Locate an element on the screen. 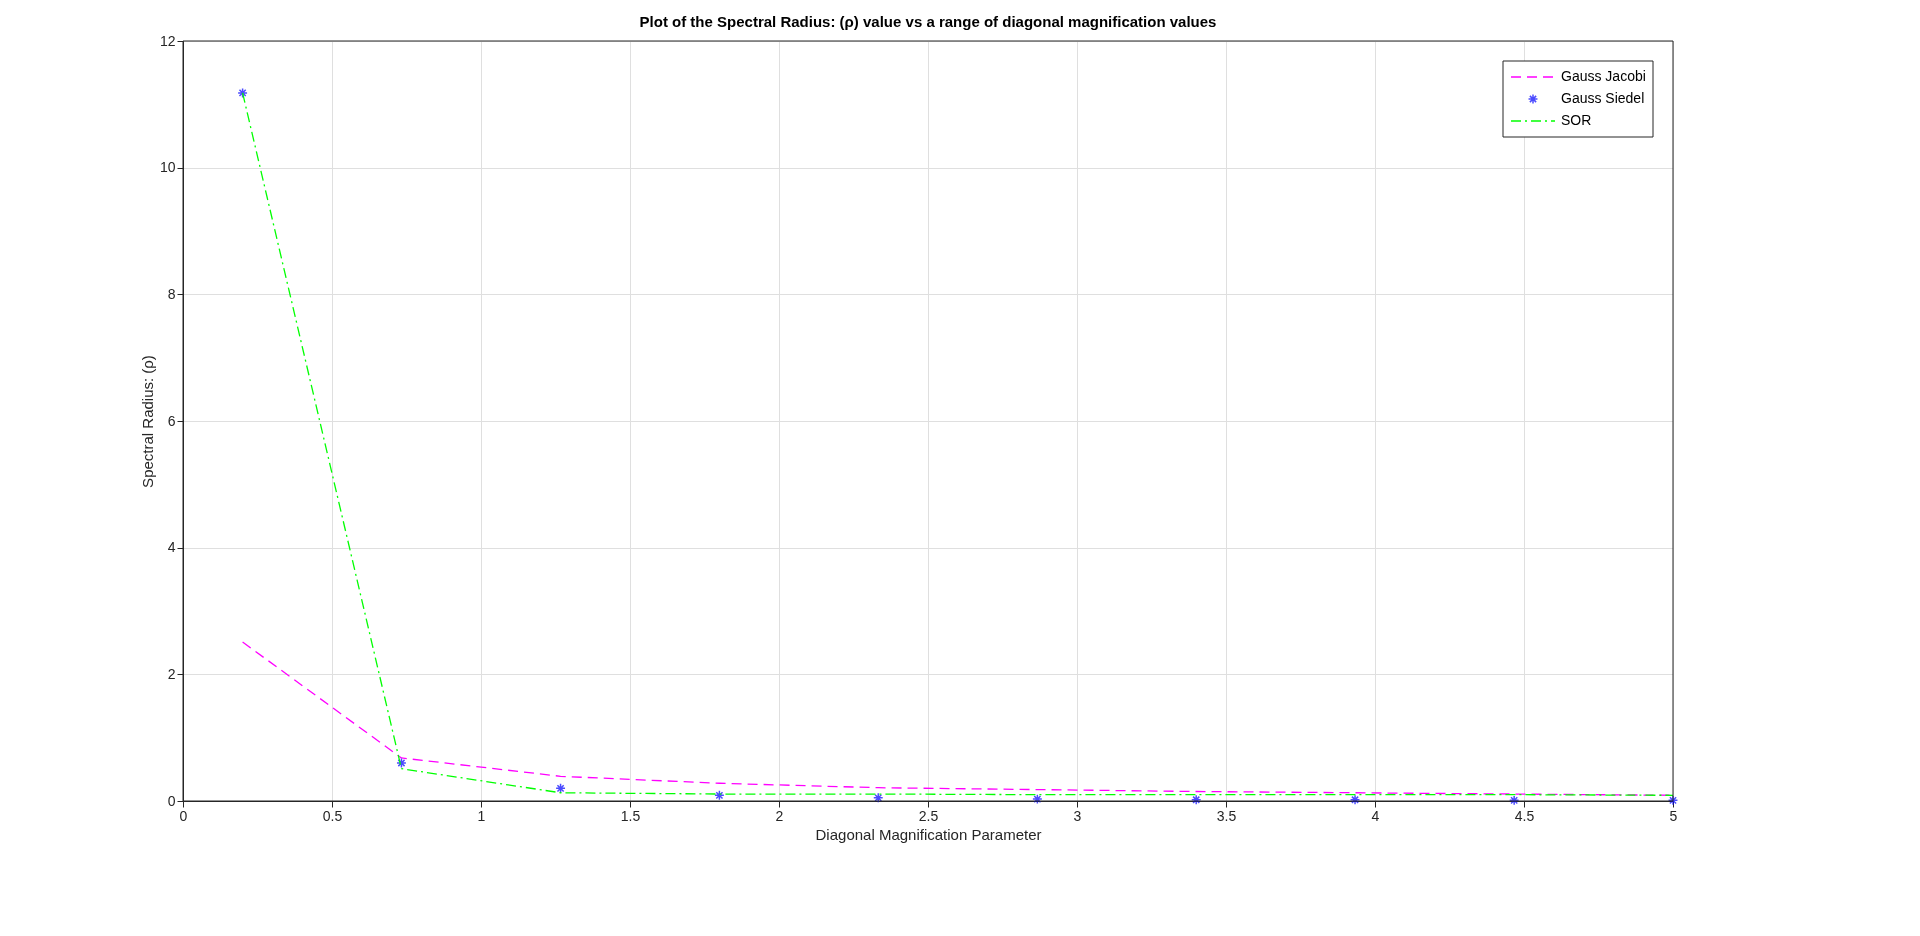 This screenshot has height=936, width=1920. legend-label: Gauss Jacobi is located at coordinates (1603, 76).